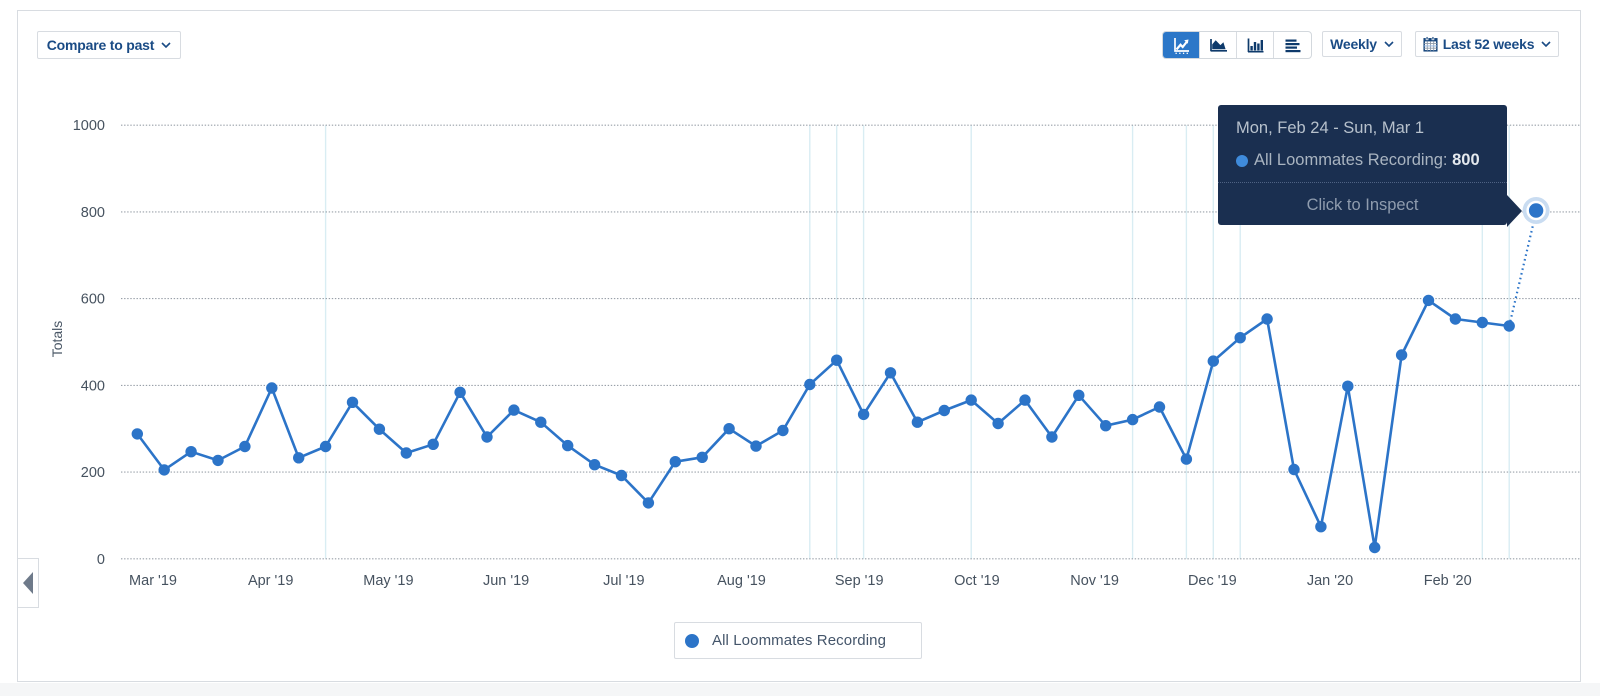  I want to click on svg-text: Sep '19, so click(859, 581).